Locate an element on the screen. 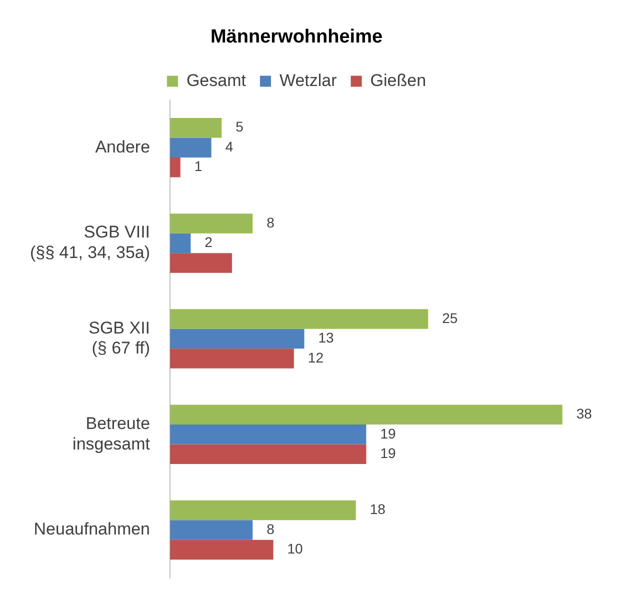  data-label: 13 is located at coordinates (326, 338).